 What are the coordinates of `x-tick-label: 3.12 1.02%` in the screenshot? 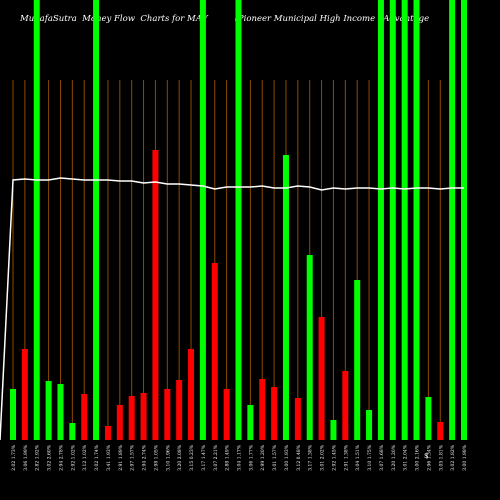 It's located at (85, 457).